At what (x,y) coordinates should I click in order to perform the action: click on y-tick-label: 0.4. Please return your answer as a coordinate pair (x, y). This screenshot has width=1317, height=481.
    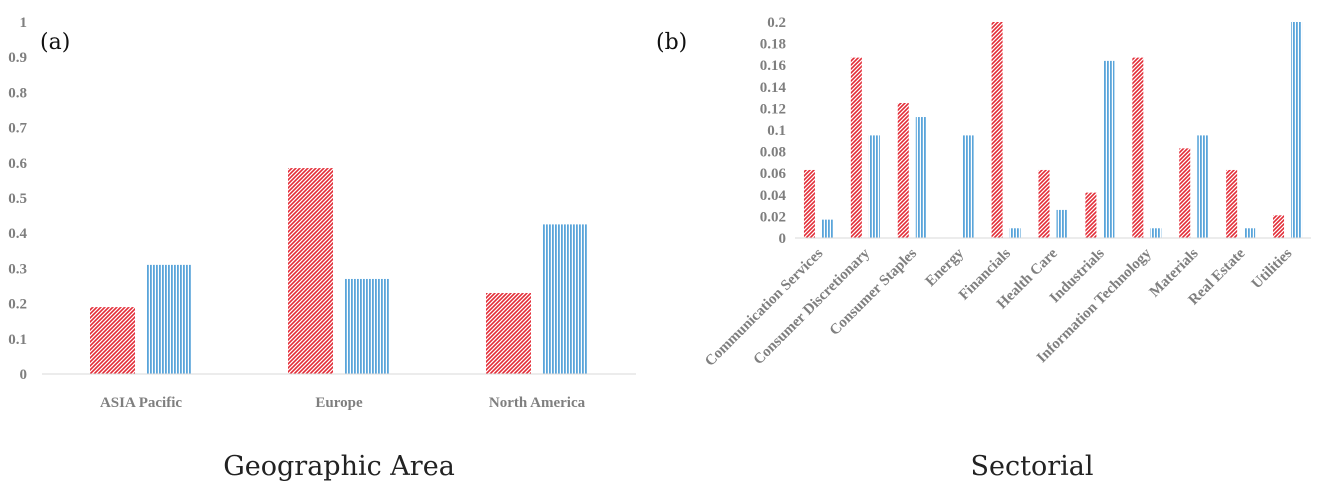
    Looking at the image, I should click on (17, 234).